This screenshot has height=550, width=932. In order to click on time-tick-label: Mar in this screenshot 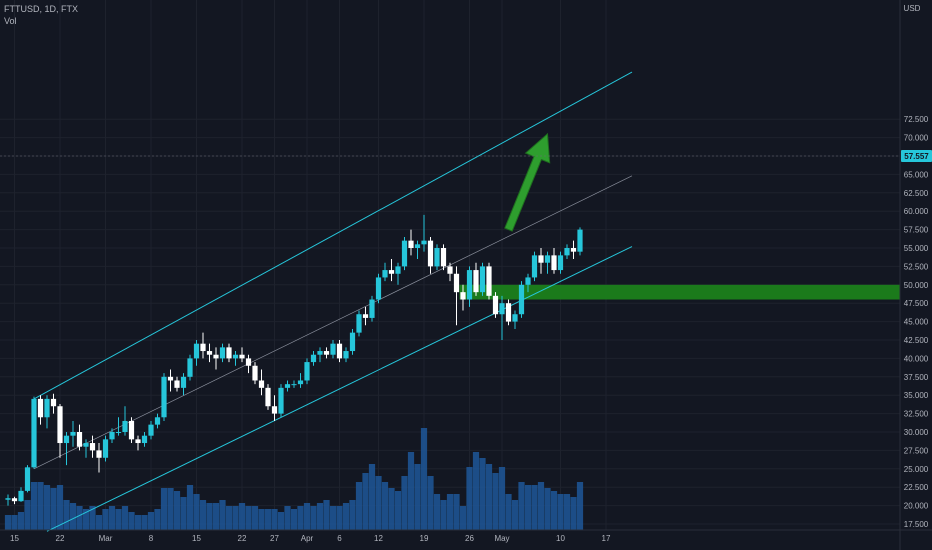, I will do `click(106, 538)`.